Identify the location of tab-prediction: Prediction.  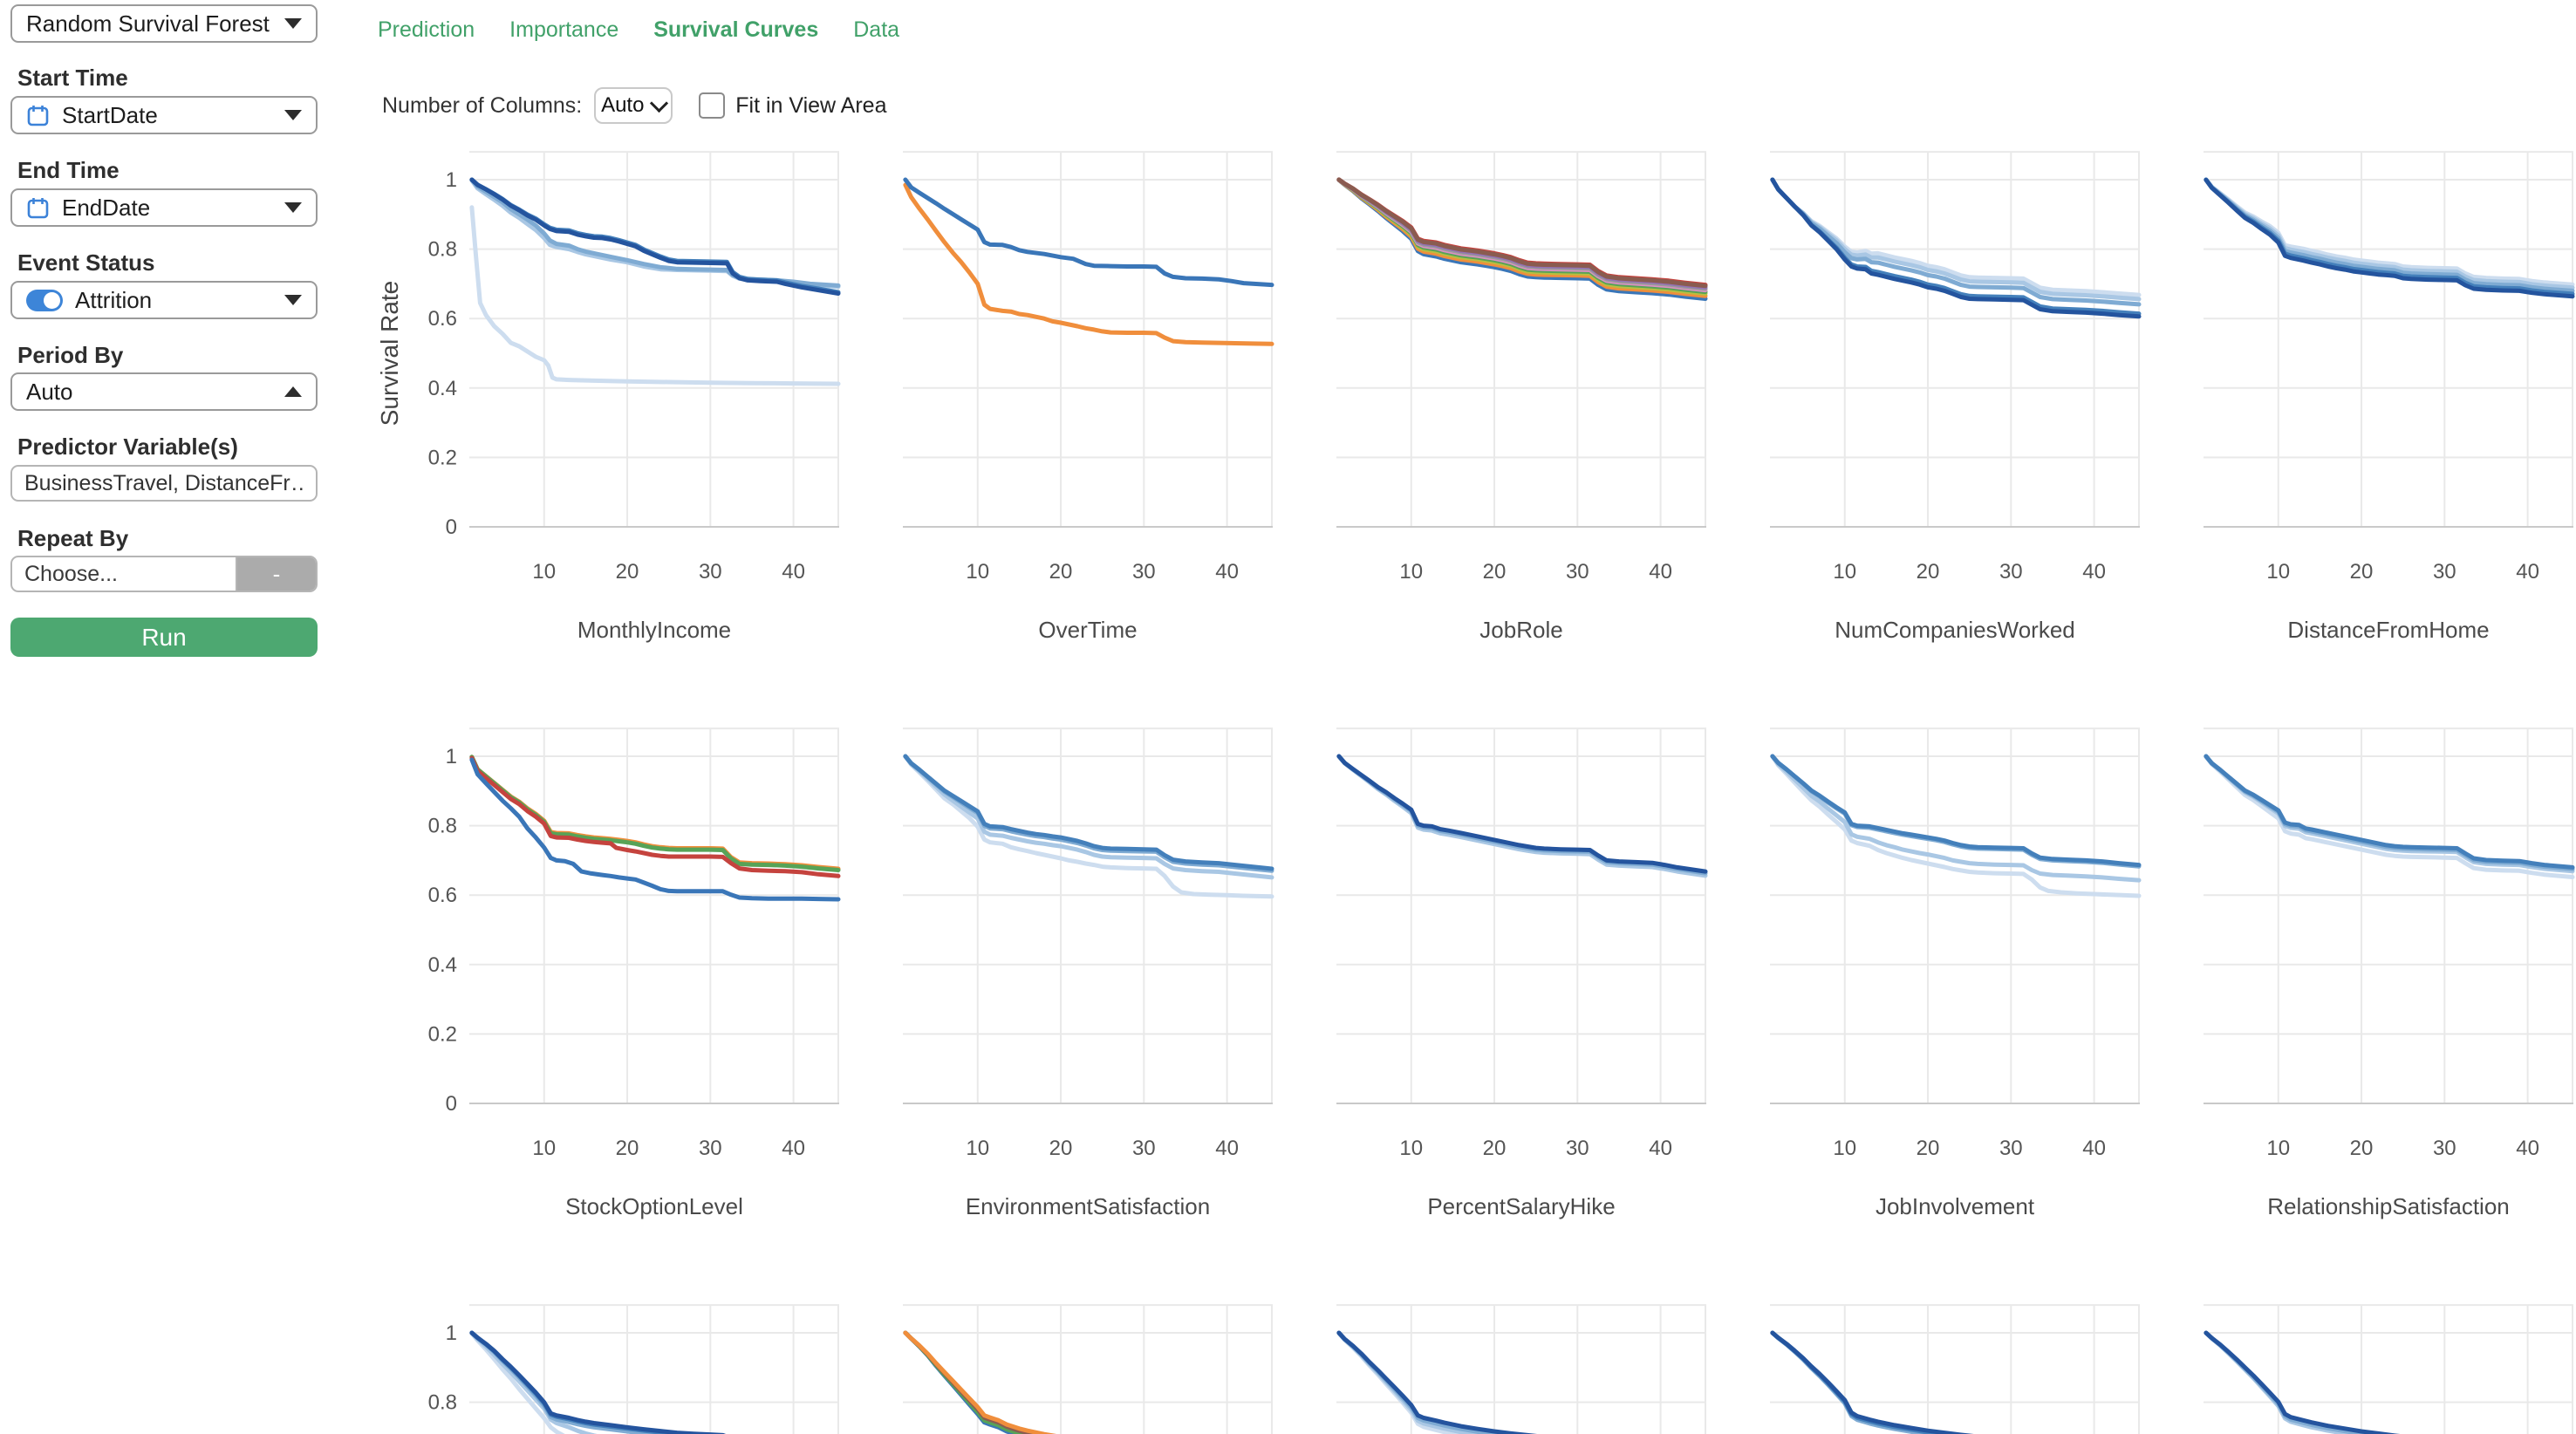
(426, 29).